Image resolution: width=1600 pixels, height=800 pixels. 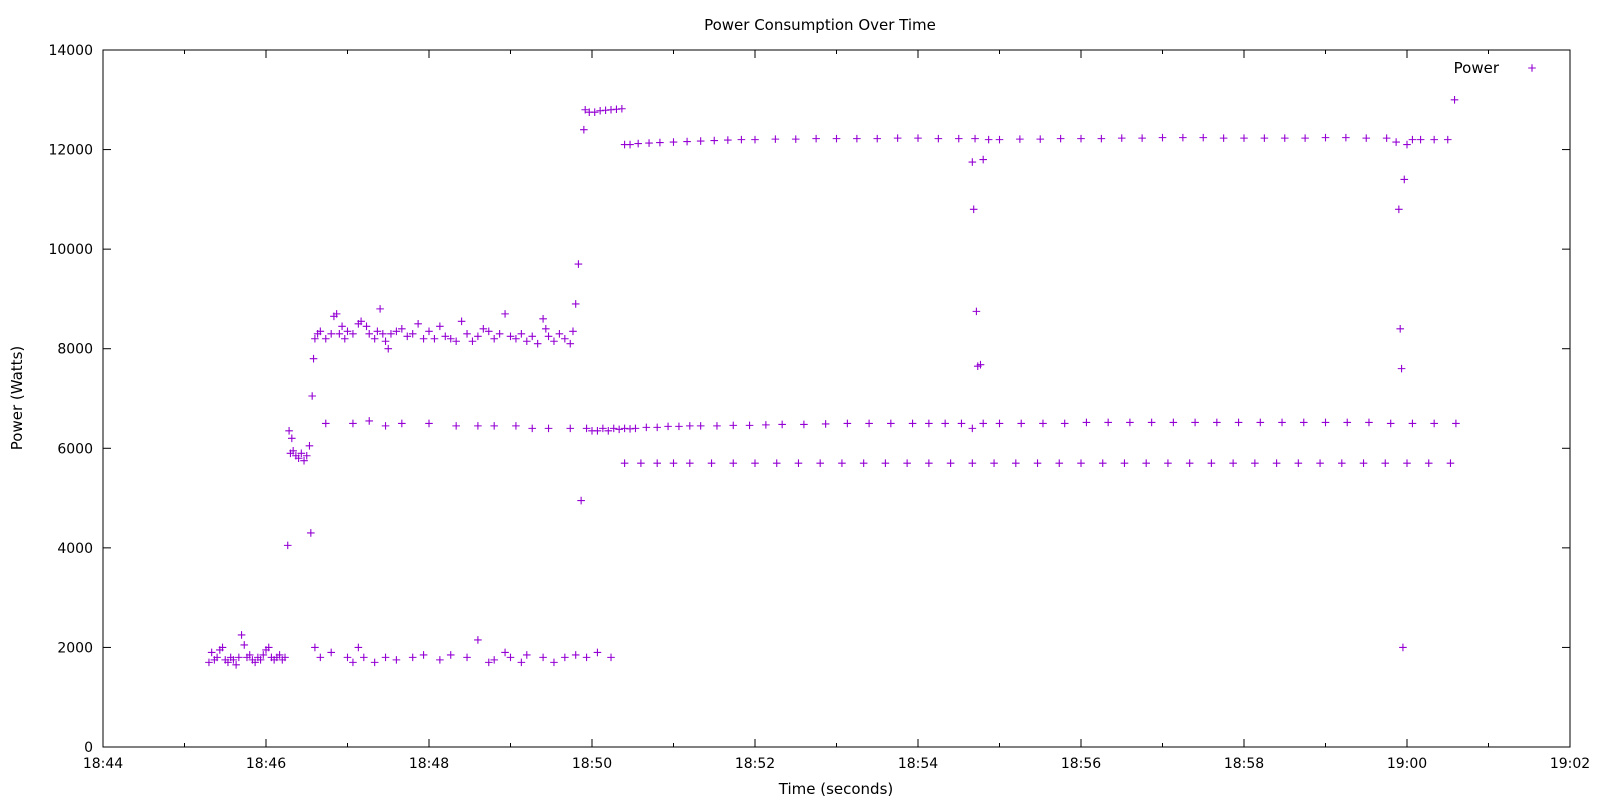 I want to click on x-tick-label: 19:02, so click(x=1570, y=764).